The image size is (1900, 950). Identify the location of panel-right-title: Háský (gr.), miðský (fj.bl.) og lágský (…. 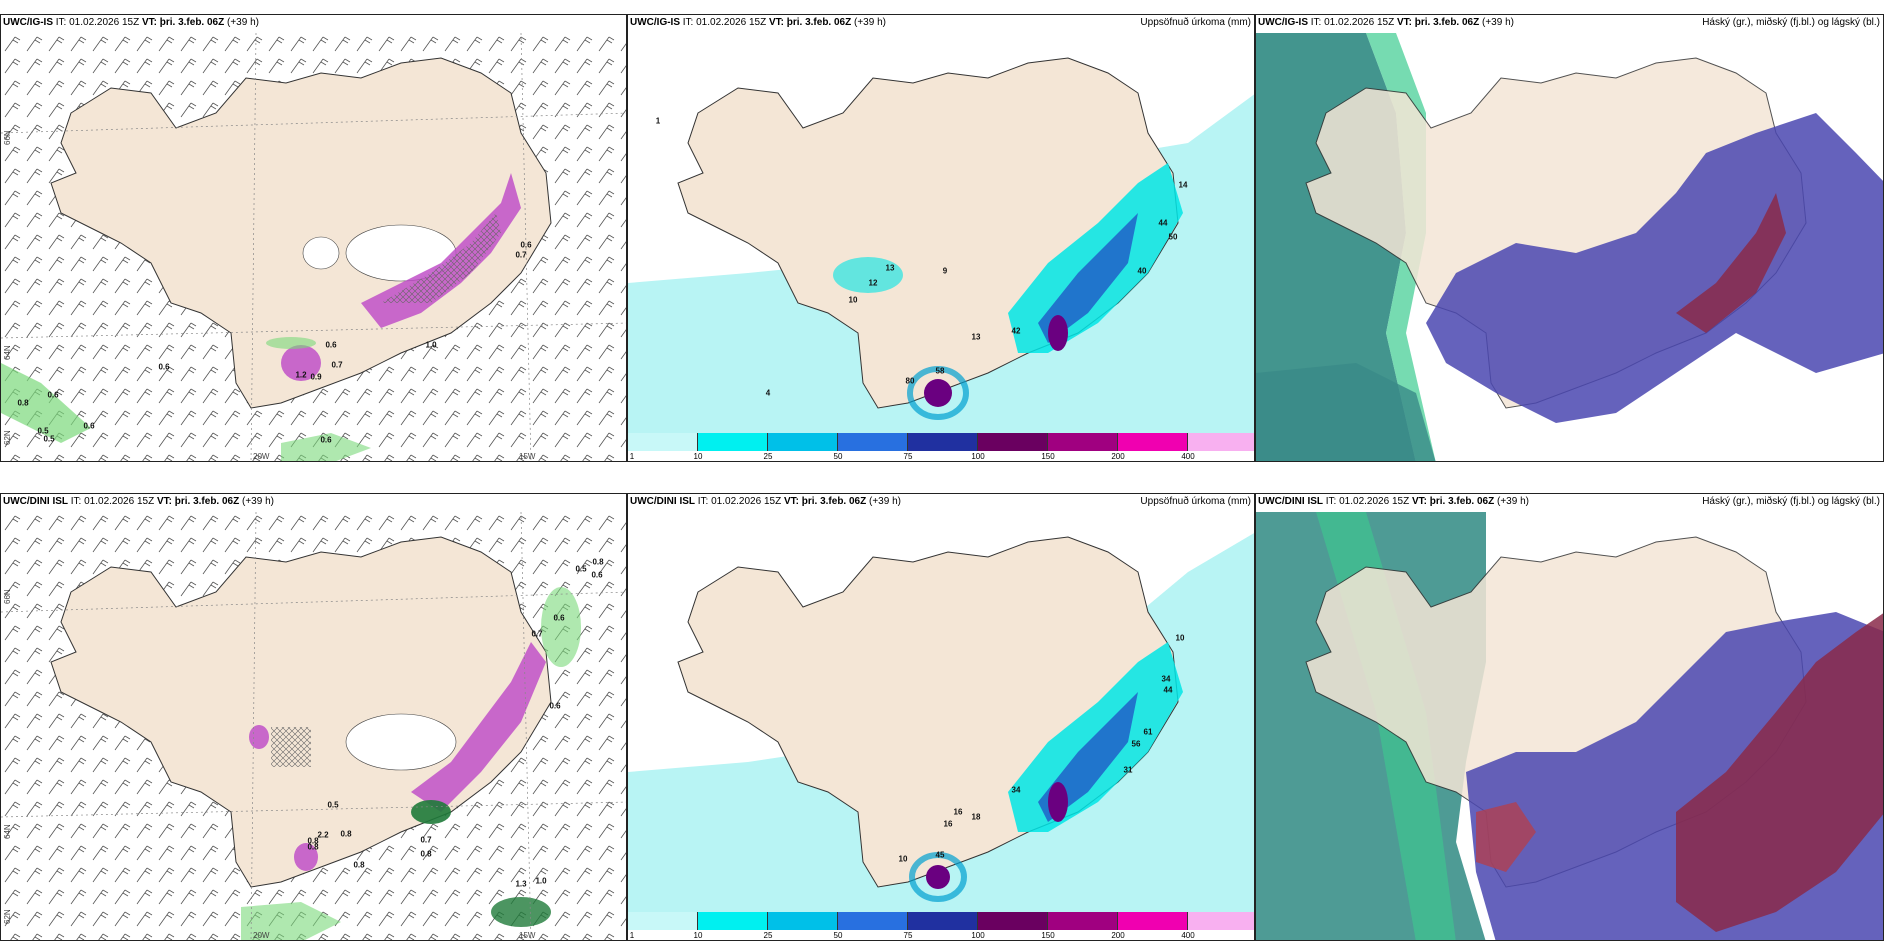
(1791, 501).